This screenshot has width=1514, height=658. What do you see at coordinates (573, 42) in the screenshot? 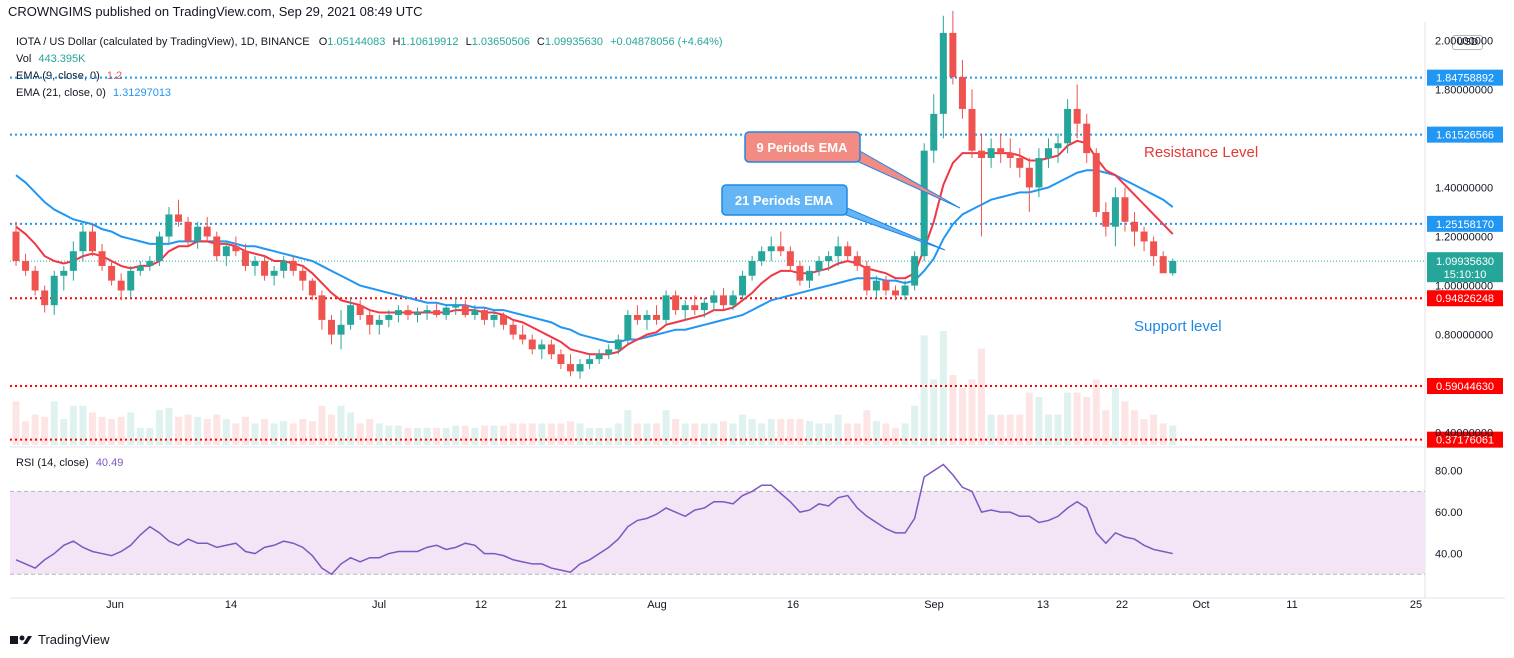
I see `close-value: 1.09935630` at bounding box center [573, 42].